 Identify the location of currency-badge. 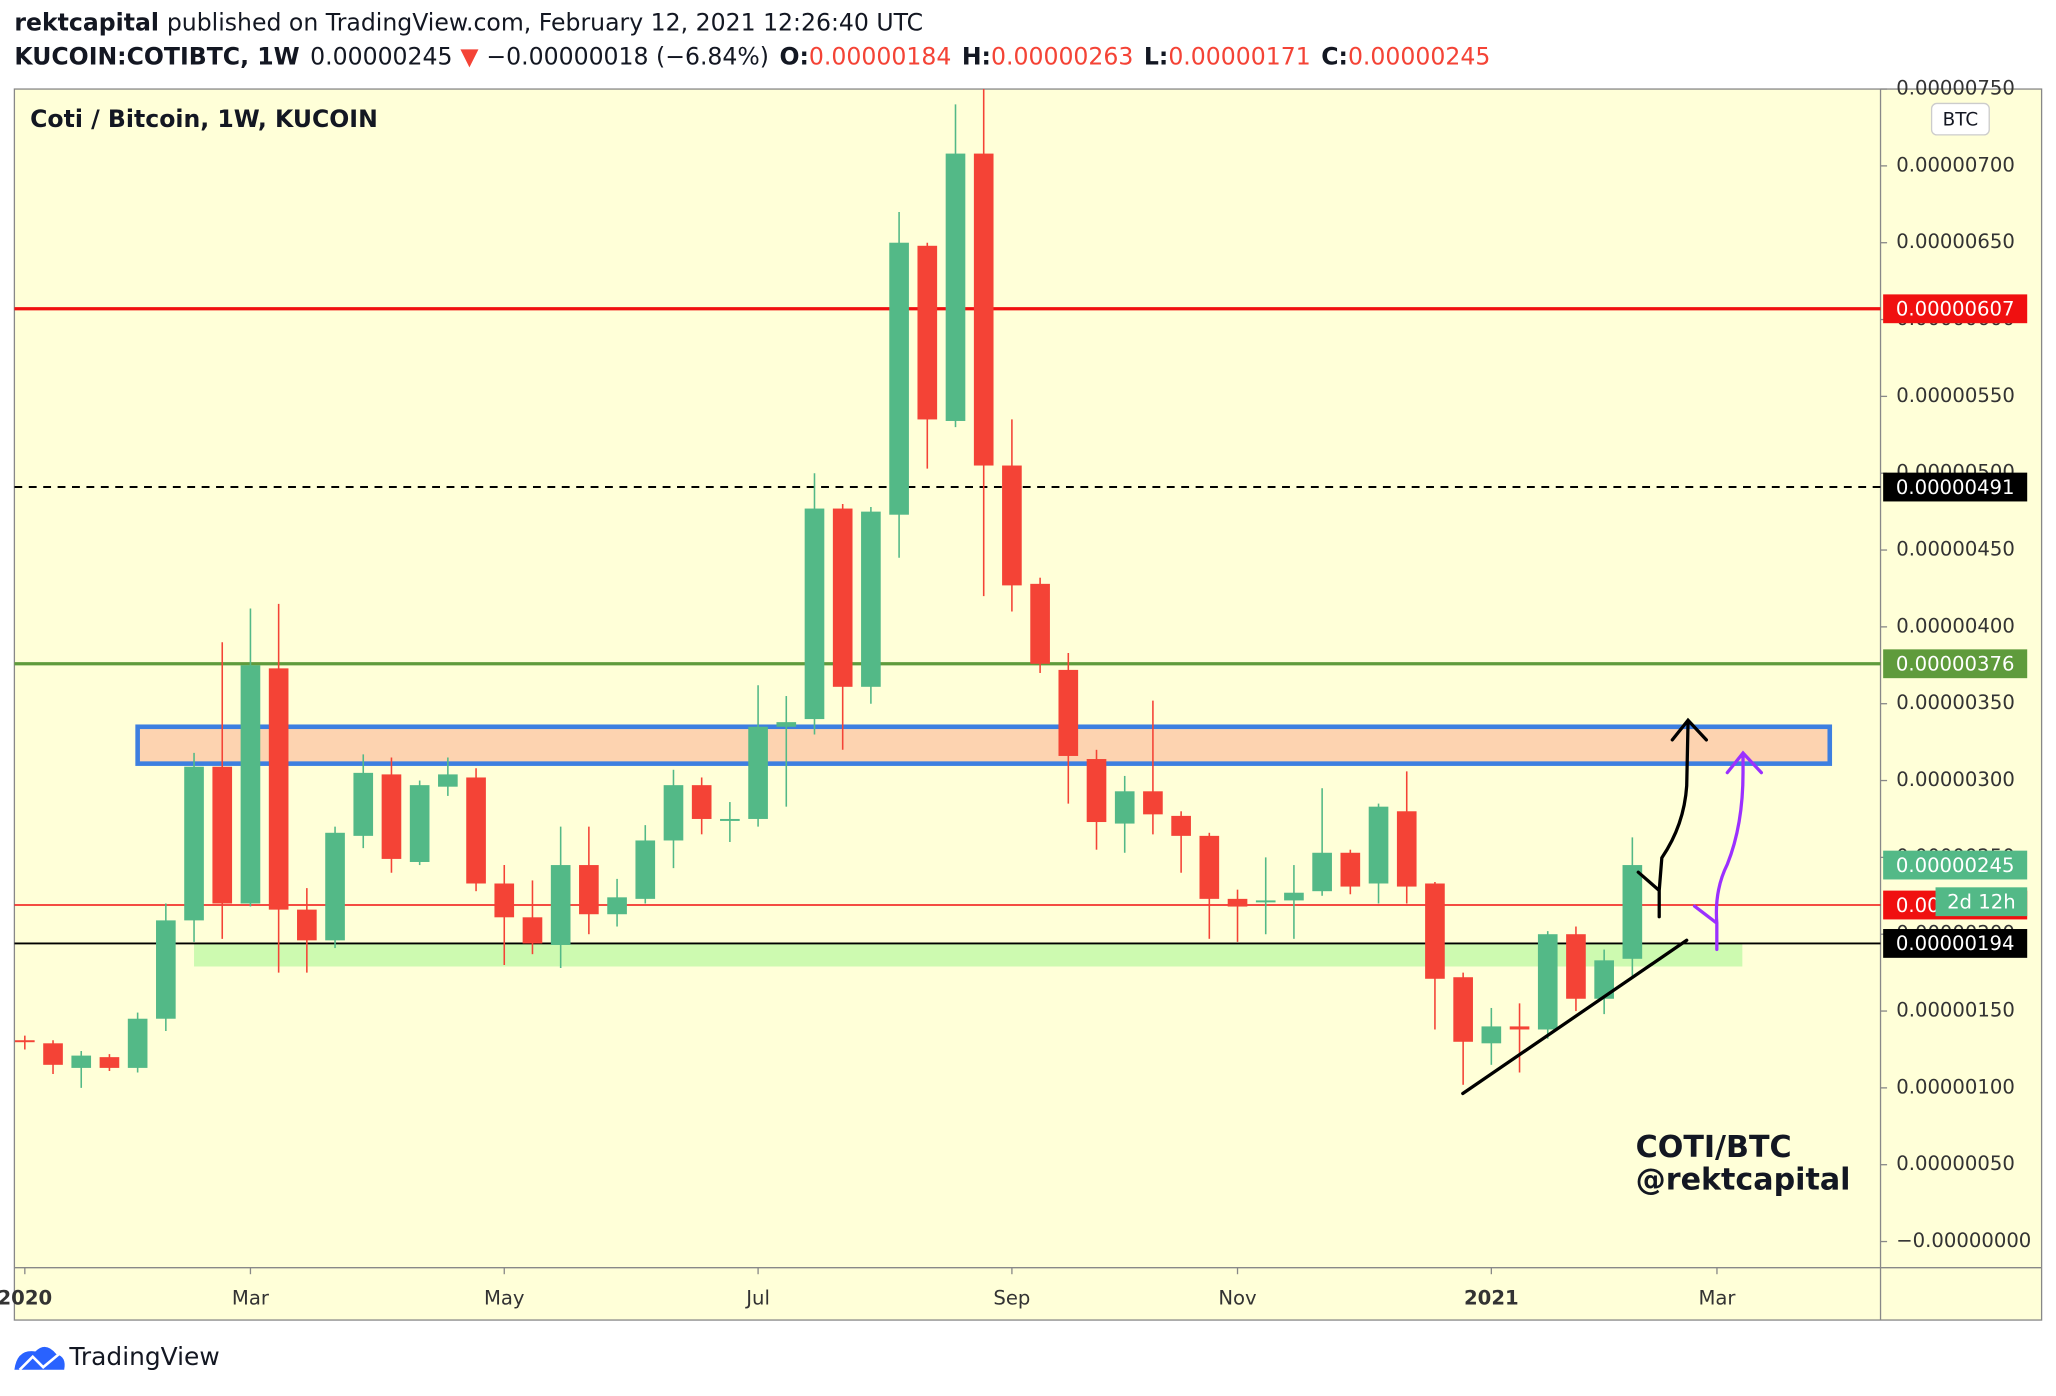
(1960, 119).